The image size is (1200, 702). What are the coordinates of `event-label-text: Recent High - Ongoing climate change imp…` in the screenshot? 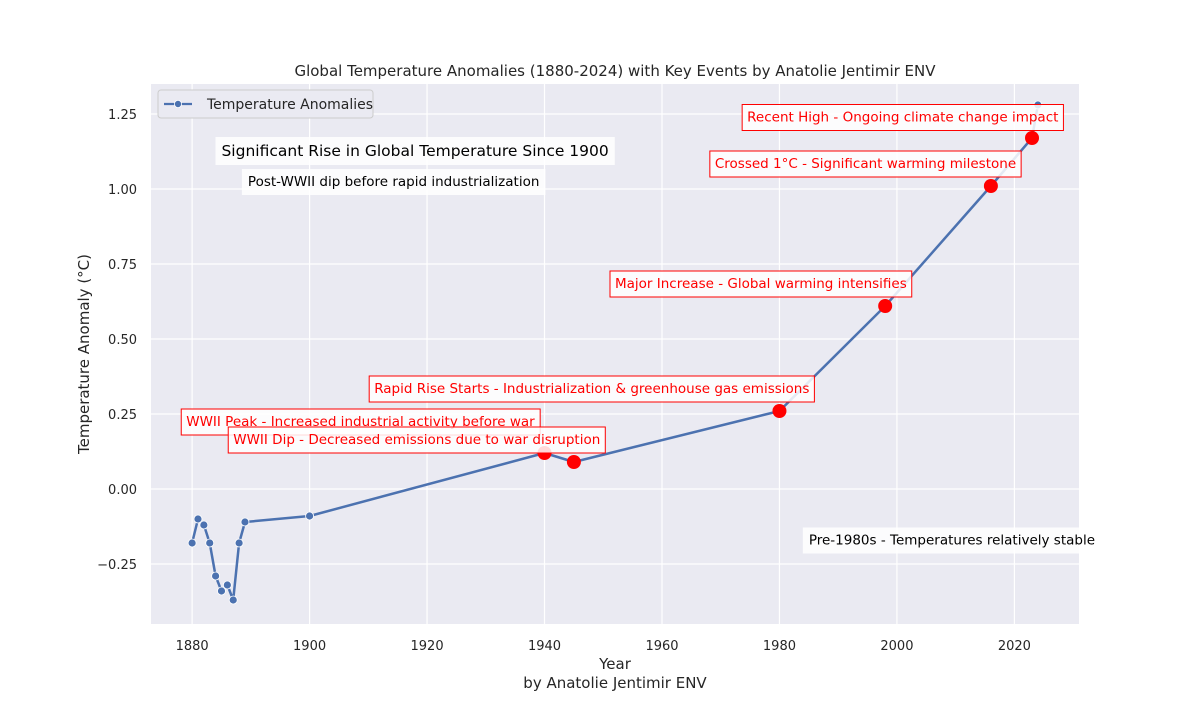 It's located at (902, 118).